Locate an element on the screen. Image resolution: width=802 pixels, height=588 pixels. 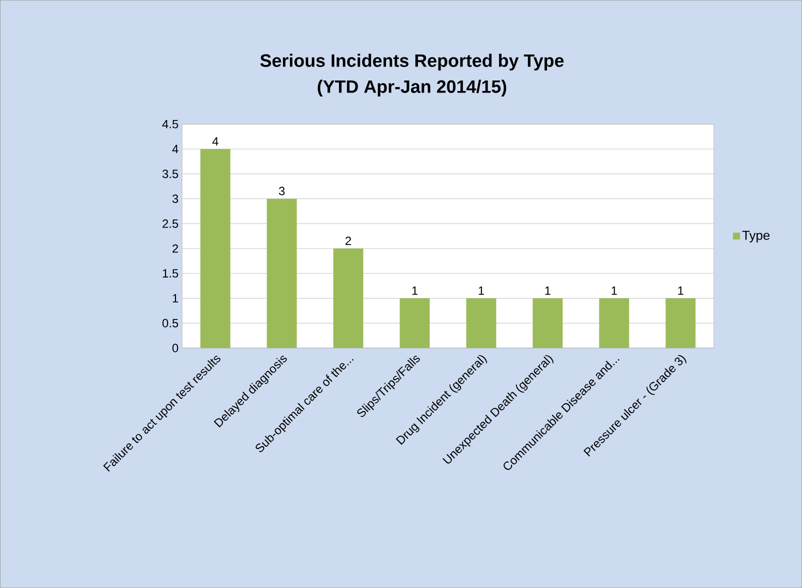
chart-title: Serious Incidents Reported by Type is located at coordinates (412, 62).